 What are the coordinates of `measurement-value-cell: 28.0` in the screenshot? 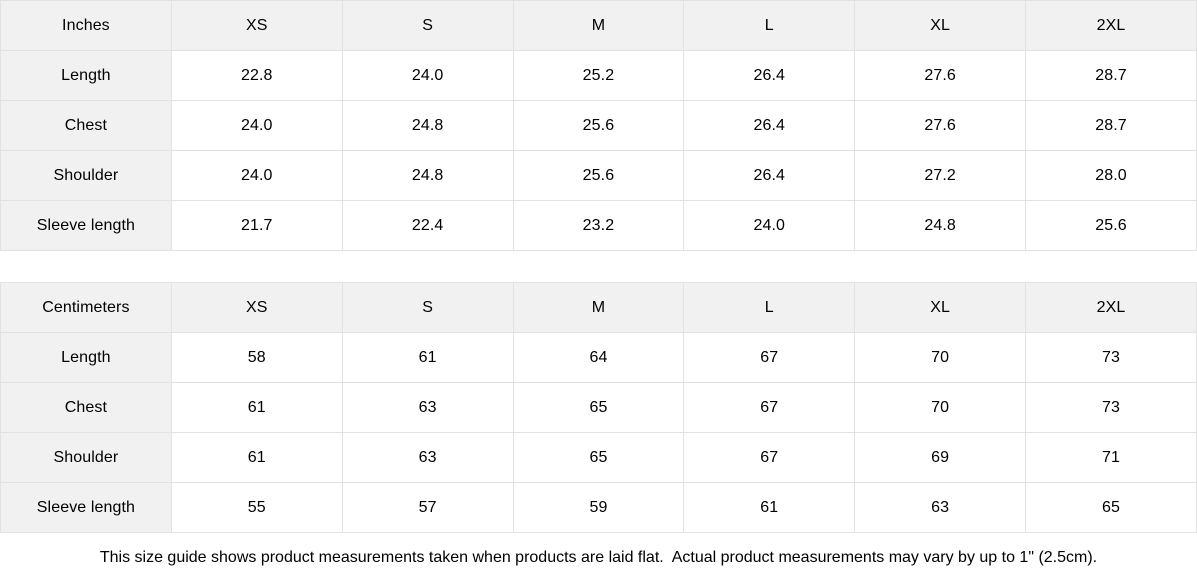 It's located at (1111, 175).